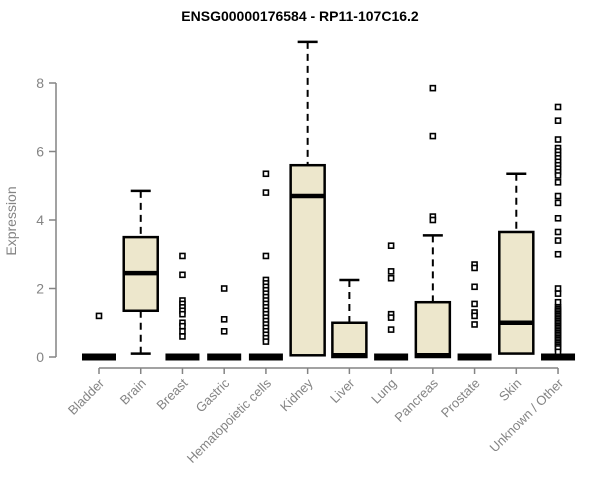 The width and height of the screenshot is (600, 500). What do you see at coordinates (296, 394) in the screenshot?
I see `x-tick-label: Kidney` at bounding box center [296, 394].